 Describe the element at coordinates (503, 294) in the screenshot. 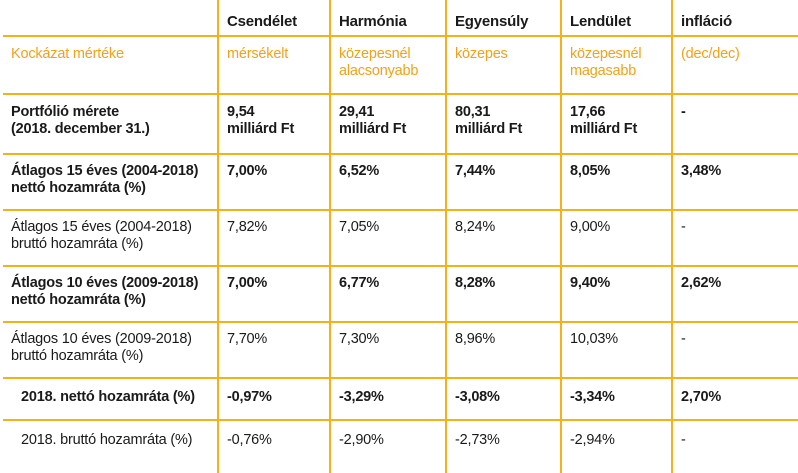

I see `table-cell: 8,28%` at that location.